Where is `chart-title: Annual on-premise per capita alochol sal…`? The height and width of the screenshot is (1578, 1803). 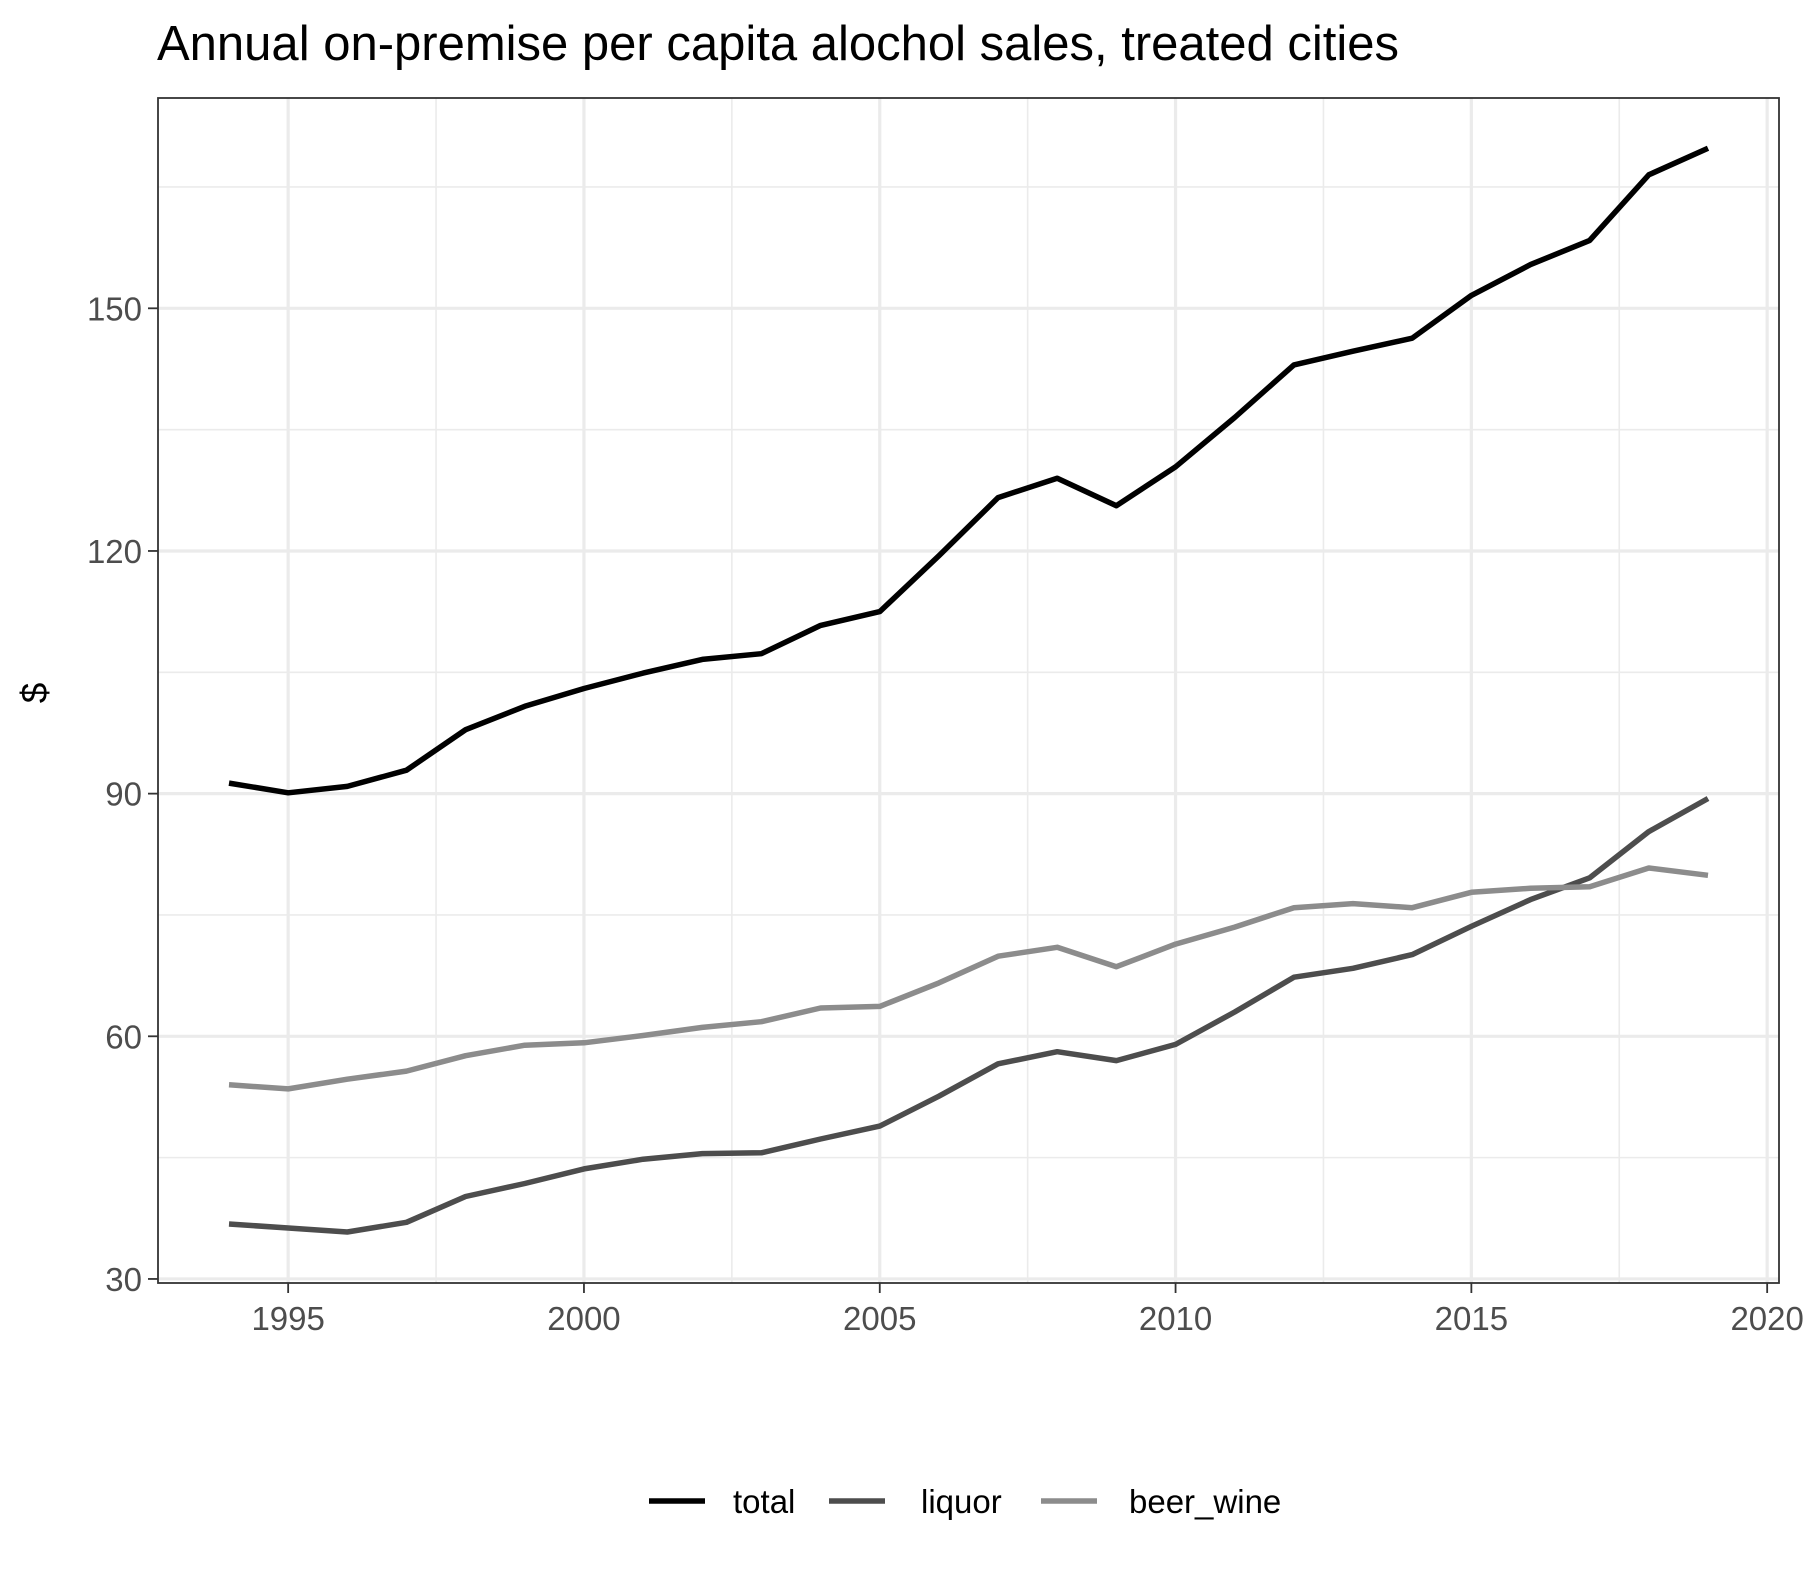 chart-title: Annual on-premise per capita alochol sal… is located at coordinates (778, 44).